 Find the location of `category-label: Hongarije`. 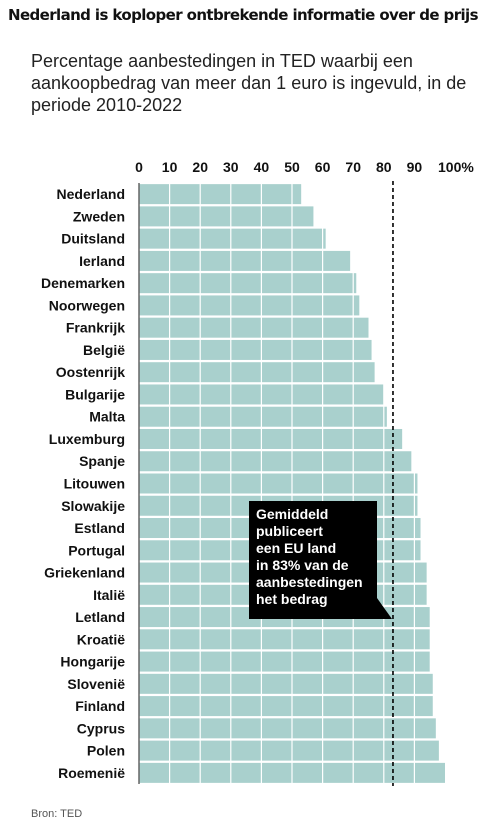

category-label: Hongarije is located at coordinates (92, 662).